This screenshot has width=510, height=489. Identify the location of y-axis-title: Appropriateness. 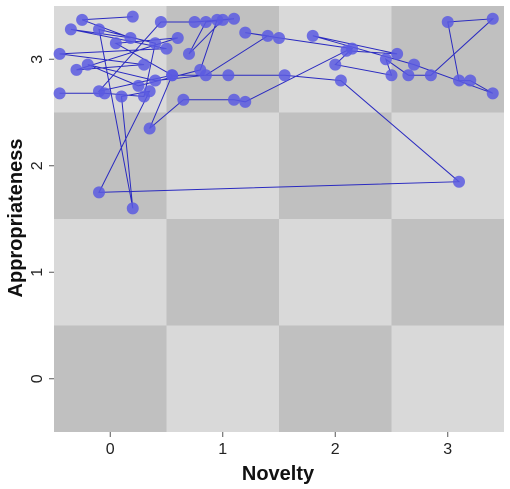
(16, 218).